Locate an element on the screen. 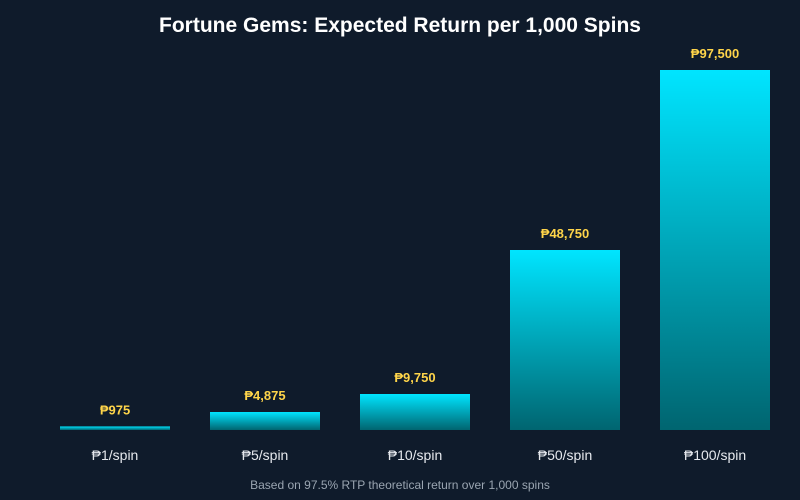  bar-value-label-0: ₱975 is located at coordinates (115, 409).